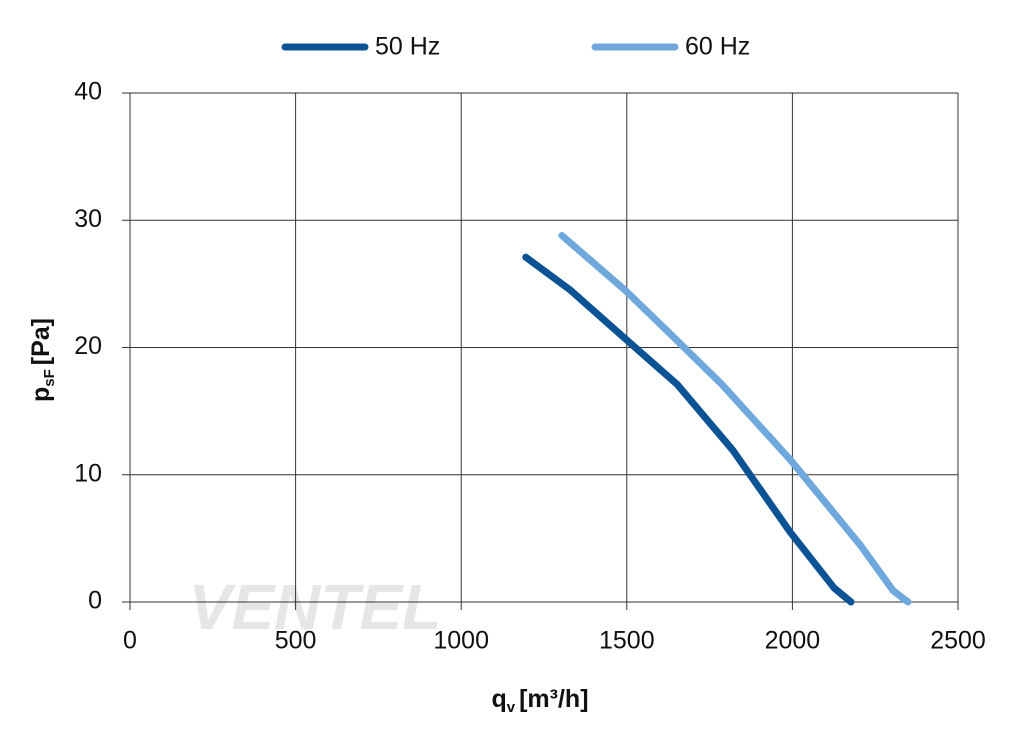 Image resolution: width=1021 pixels, height=743 pixels. Describe the element at coordinates (717, 47) in the screenshot. I see `legend-label: 60 Hz` at that location.